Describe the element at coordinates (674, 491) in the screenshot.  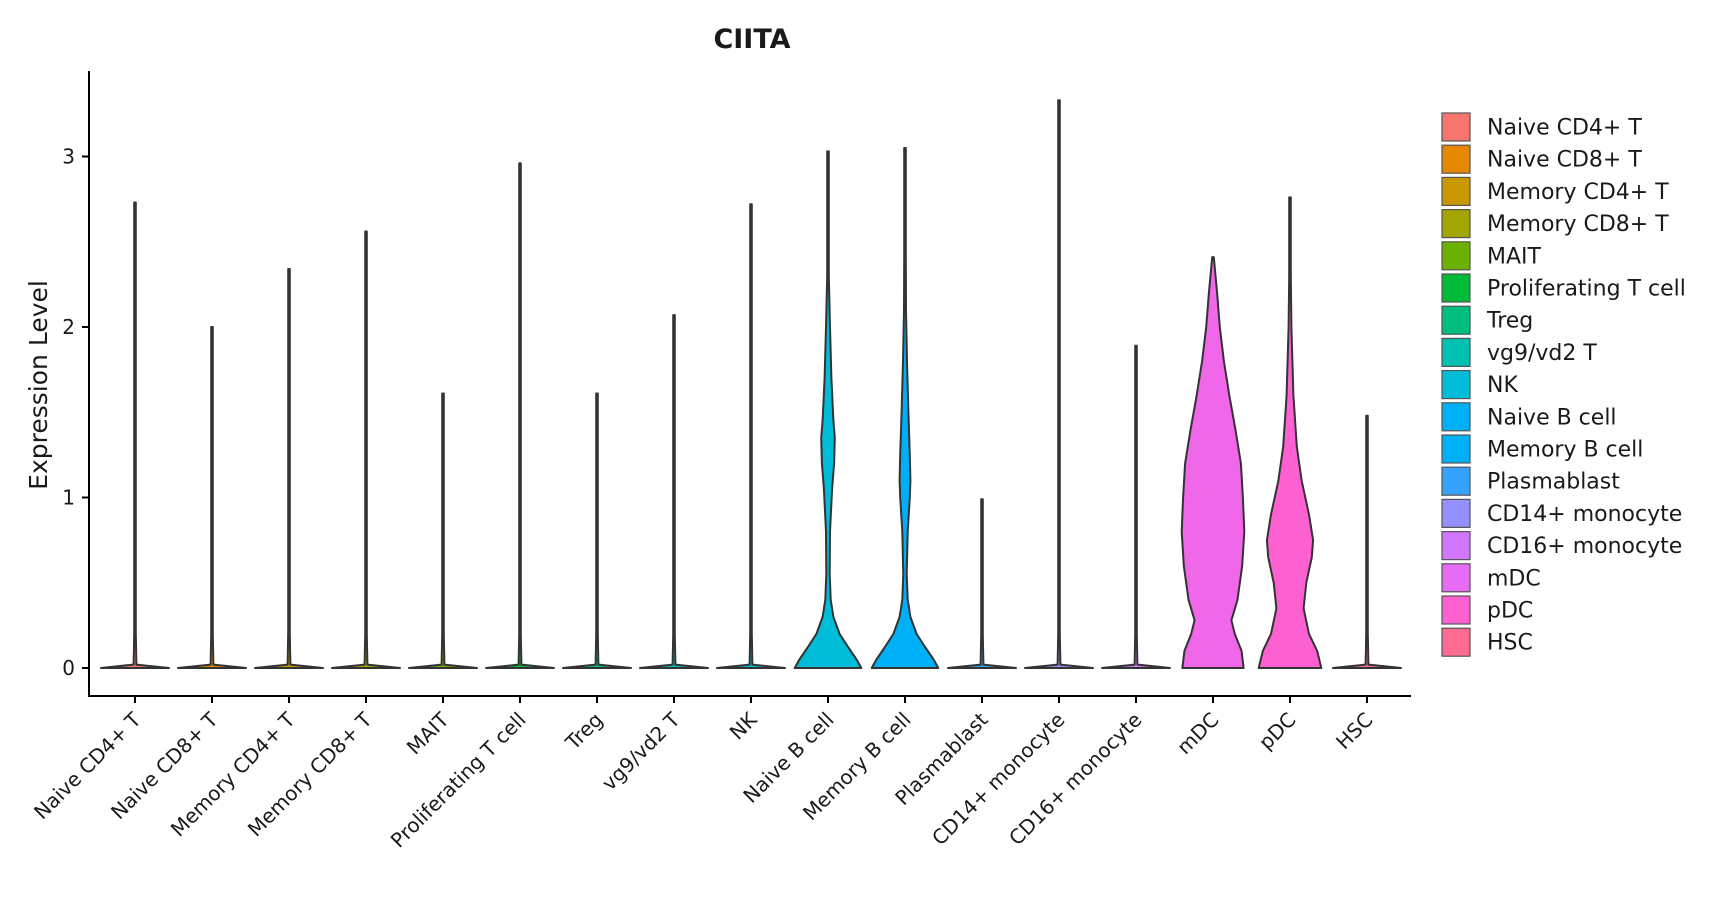
I see `violin-vg9-vd2-t` at that location.